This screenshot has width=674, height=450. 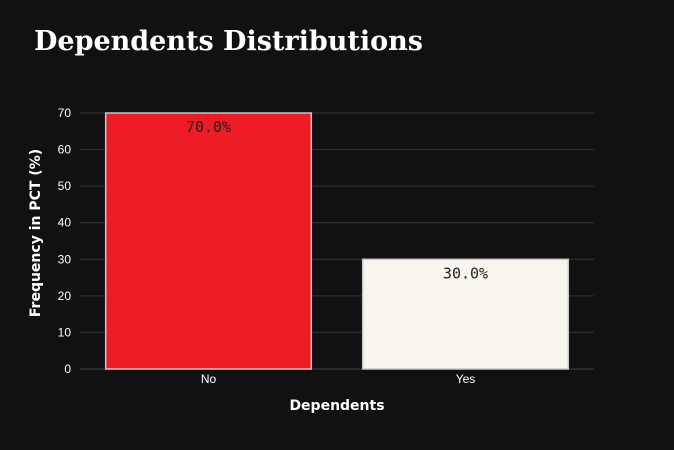 I want to click on y-tick-label: 50, so click(x=65, y=186).